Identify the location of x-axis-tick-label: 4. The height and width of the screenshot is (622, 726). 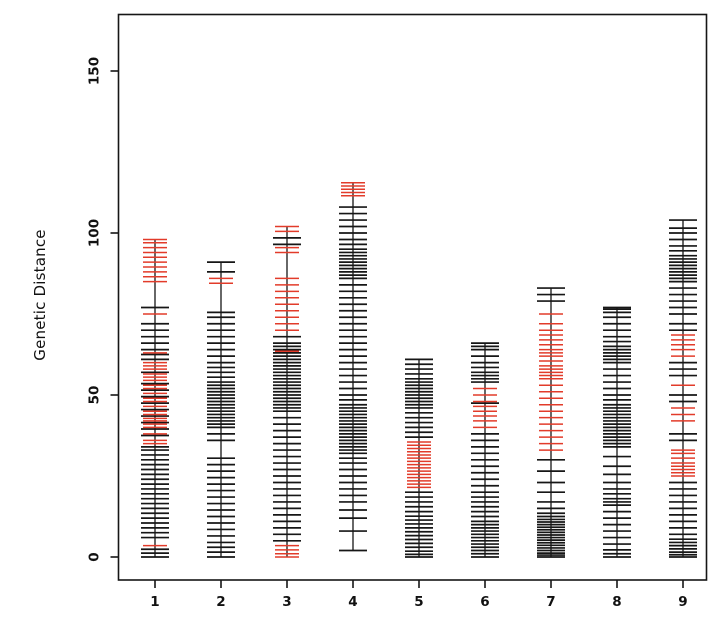
(352, 602).